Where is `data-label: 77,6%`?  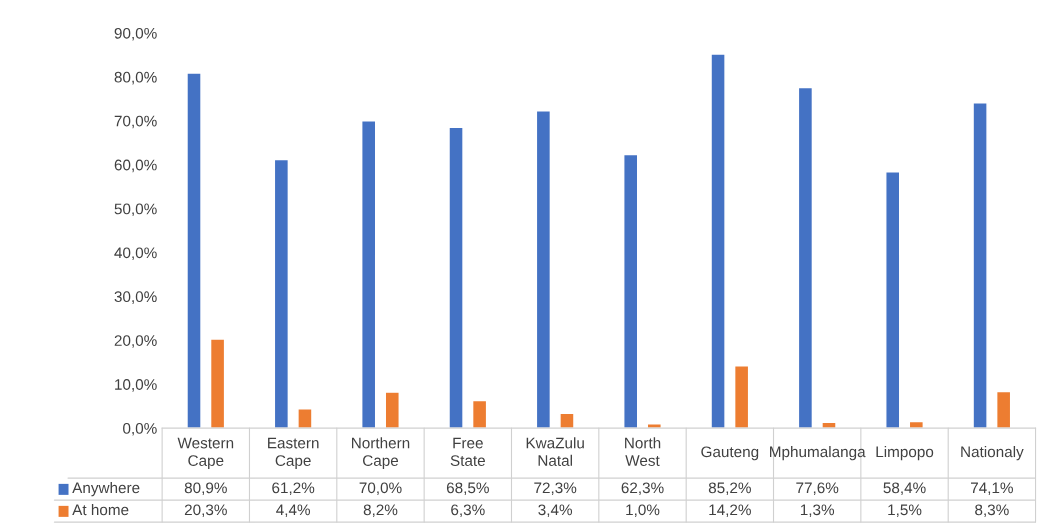
data-label: 77,6% is located at coordinates (817, 489).